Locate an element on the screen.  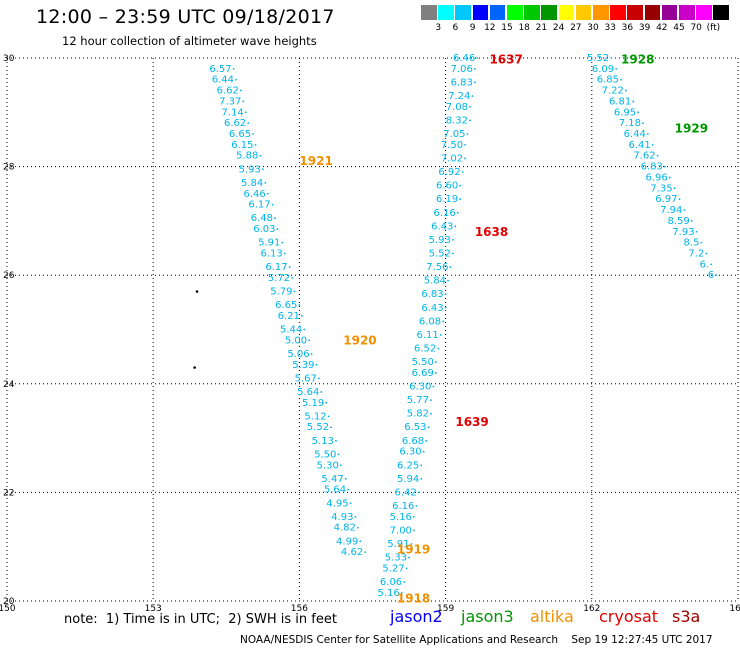
wave-height-value: 6.21 is located at coordinates (289, 316).